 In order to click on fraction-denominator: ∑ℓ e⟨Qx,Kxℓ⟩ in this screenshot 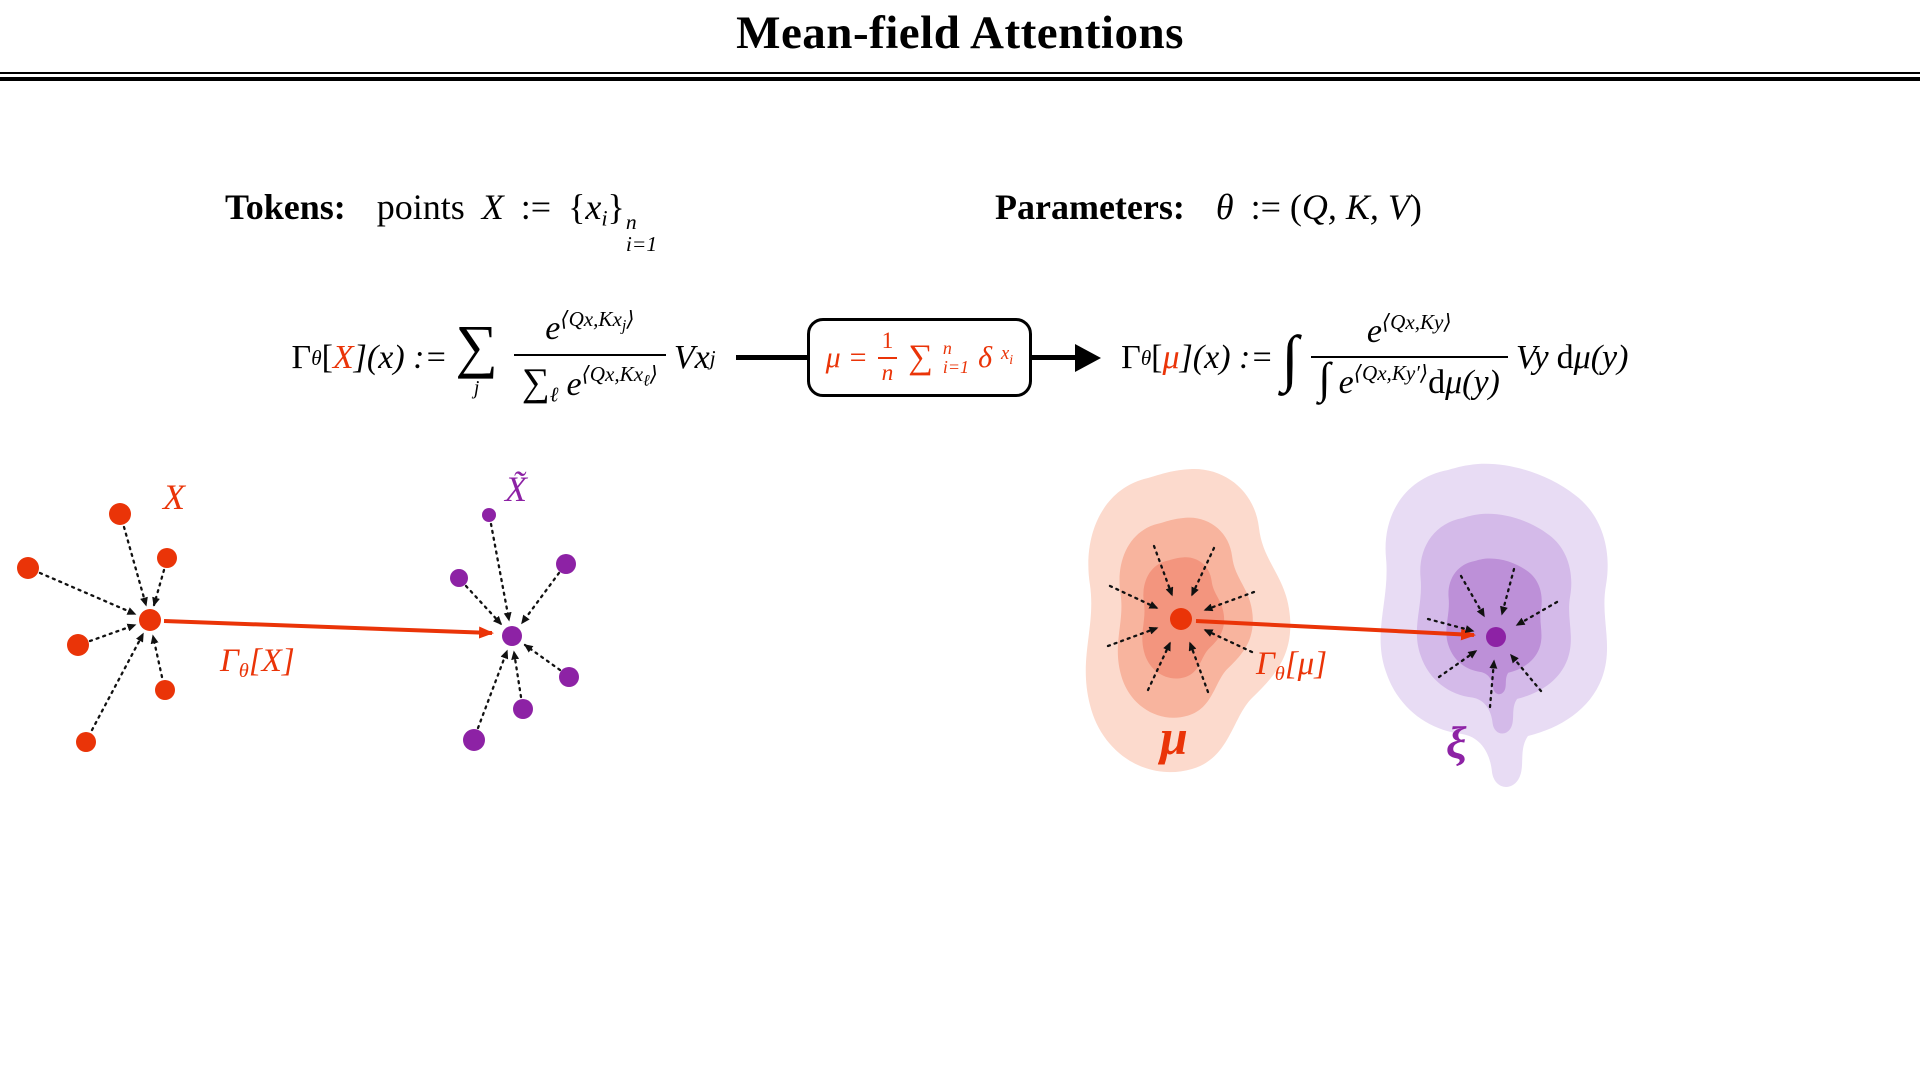, I will do `click(589, 380)`.